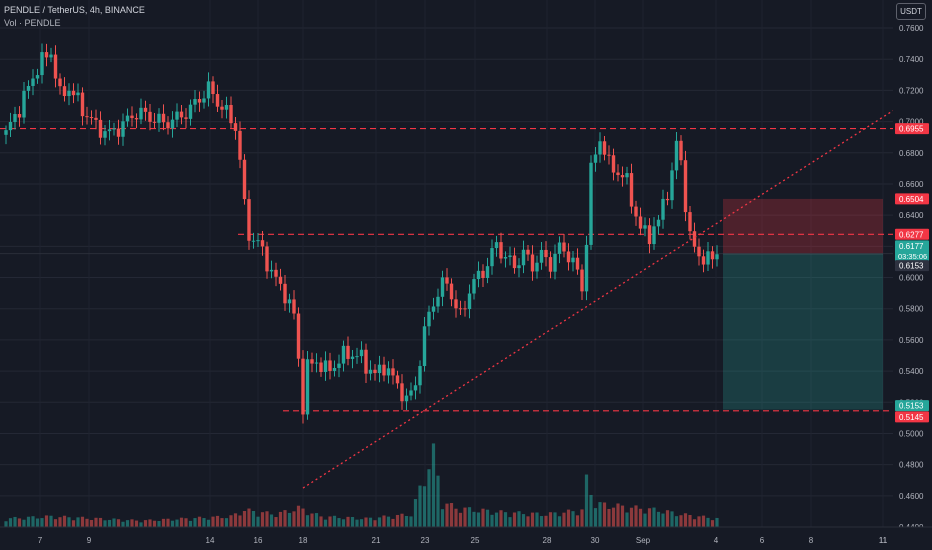  Describe the element at coordinates (911, 433) in the screenshot. I see `price-tick-label: 0.5000` at that location.